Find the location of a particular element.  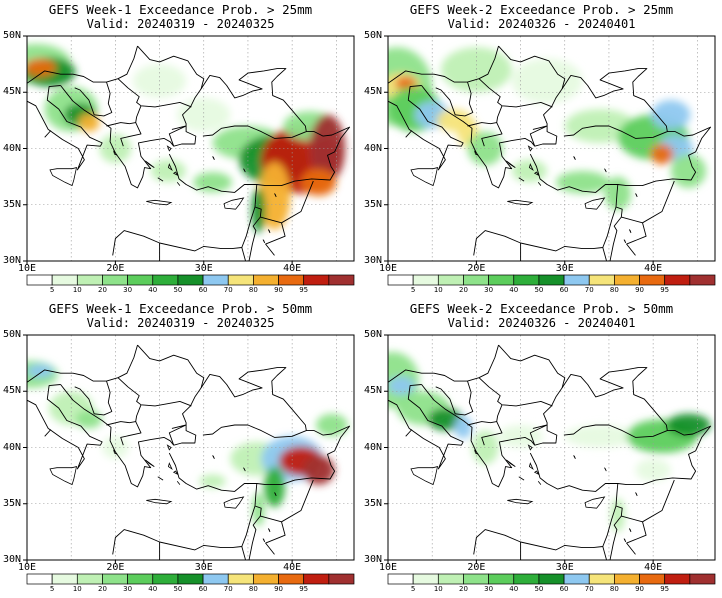

latitude-label: 30N is located at coordinates (373, 260).